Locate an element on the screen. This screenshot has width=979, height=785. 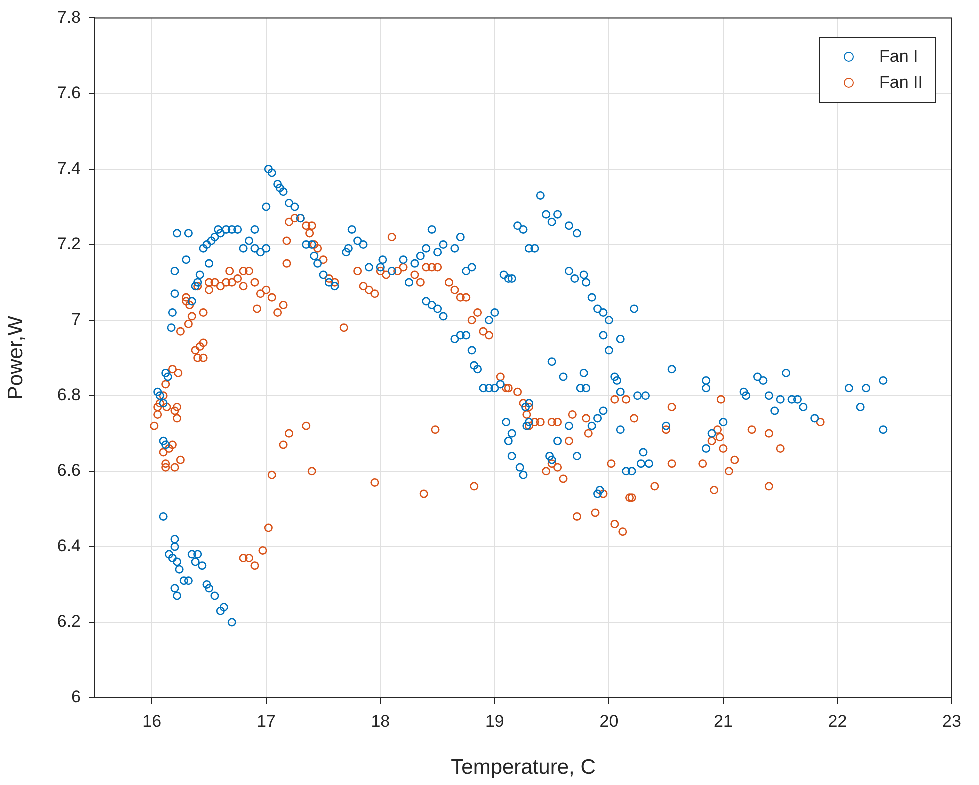
x-tick-label: 21 is located at coordinates (723, 721).